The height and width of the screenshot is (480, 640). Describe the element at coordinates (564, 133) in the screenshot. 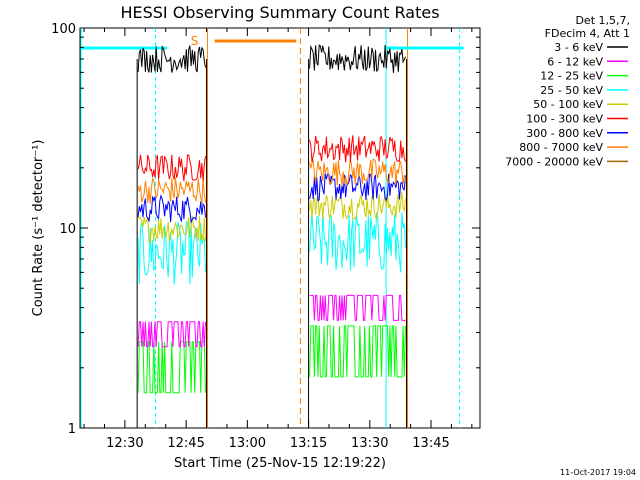

I see `legend-label: 300 - 800 keV` at that location.